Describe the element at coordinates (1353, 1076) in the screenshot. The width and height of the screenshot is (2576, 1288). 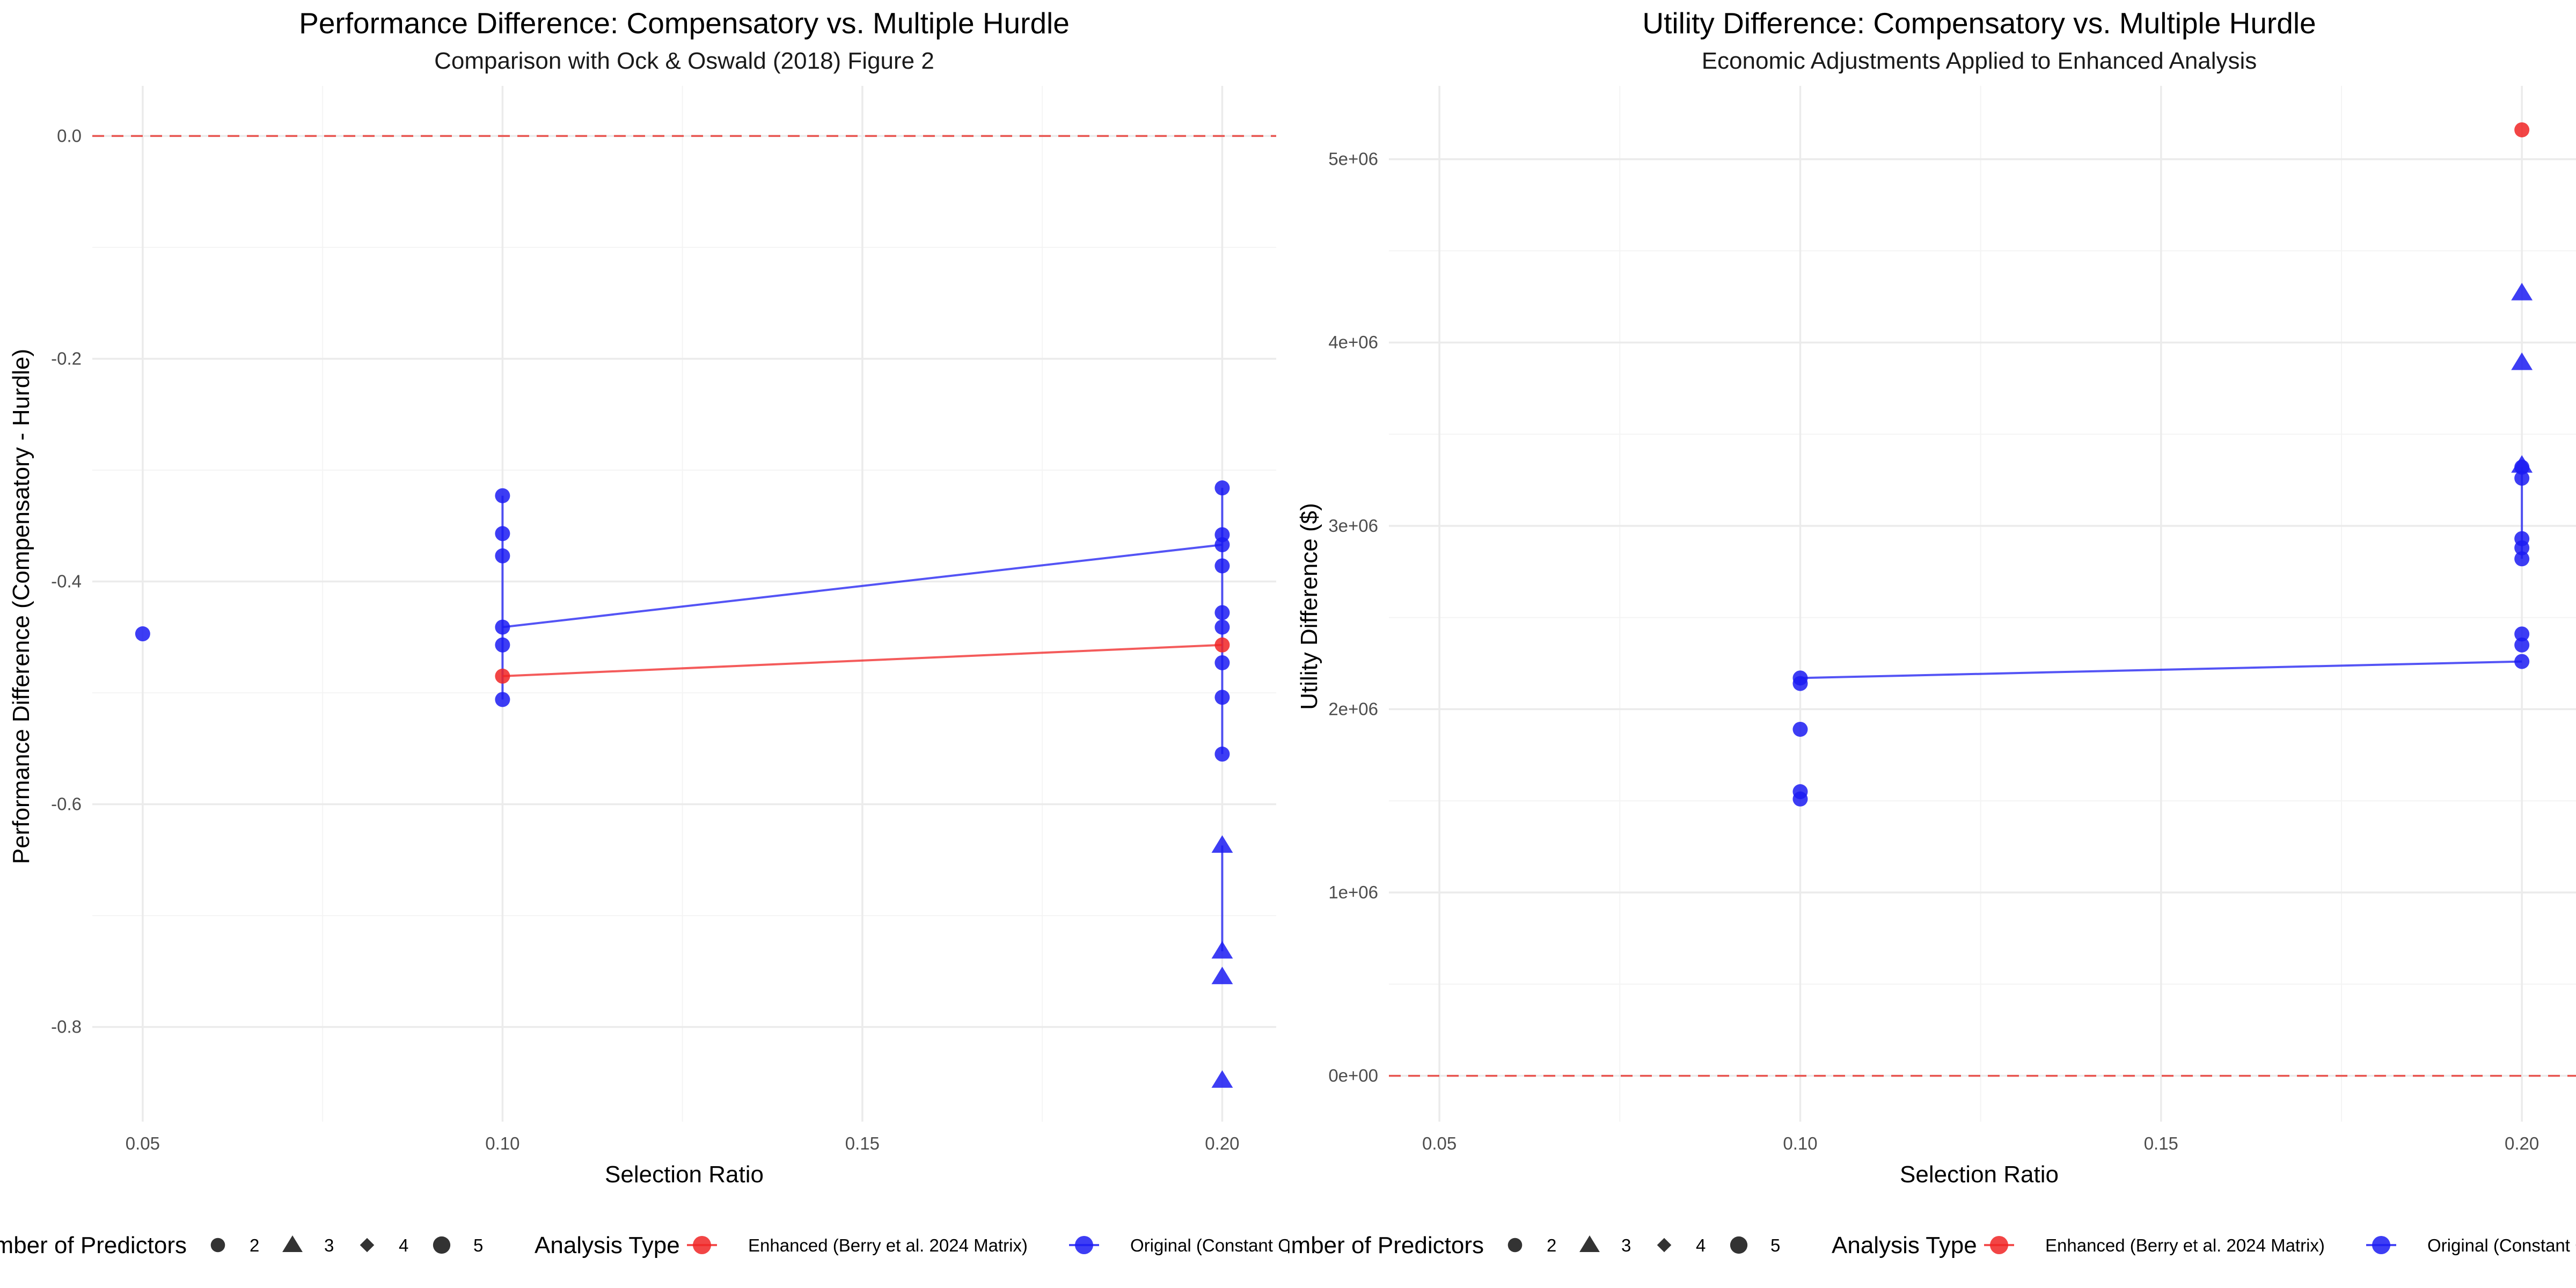
I see `y-tick-label: 0e+00` at that location.